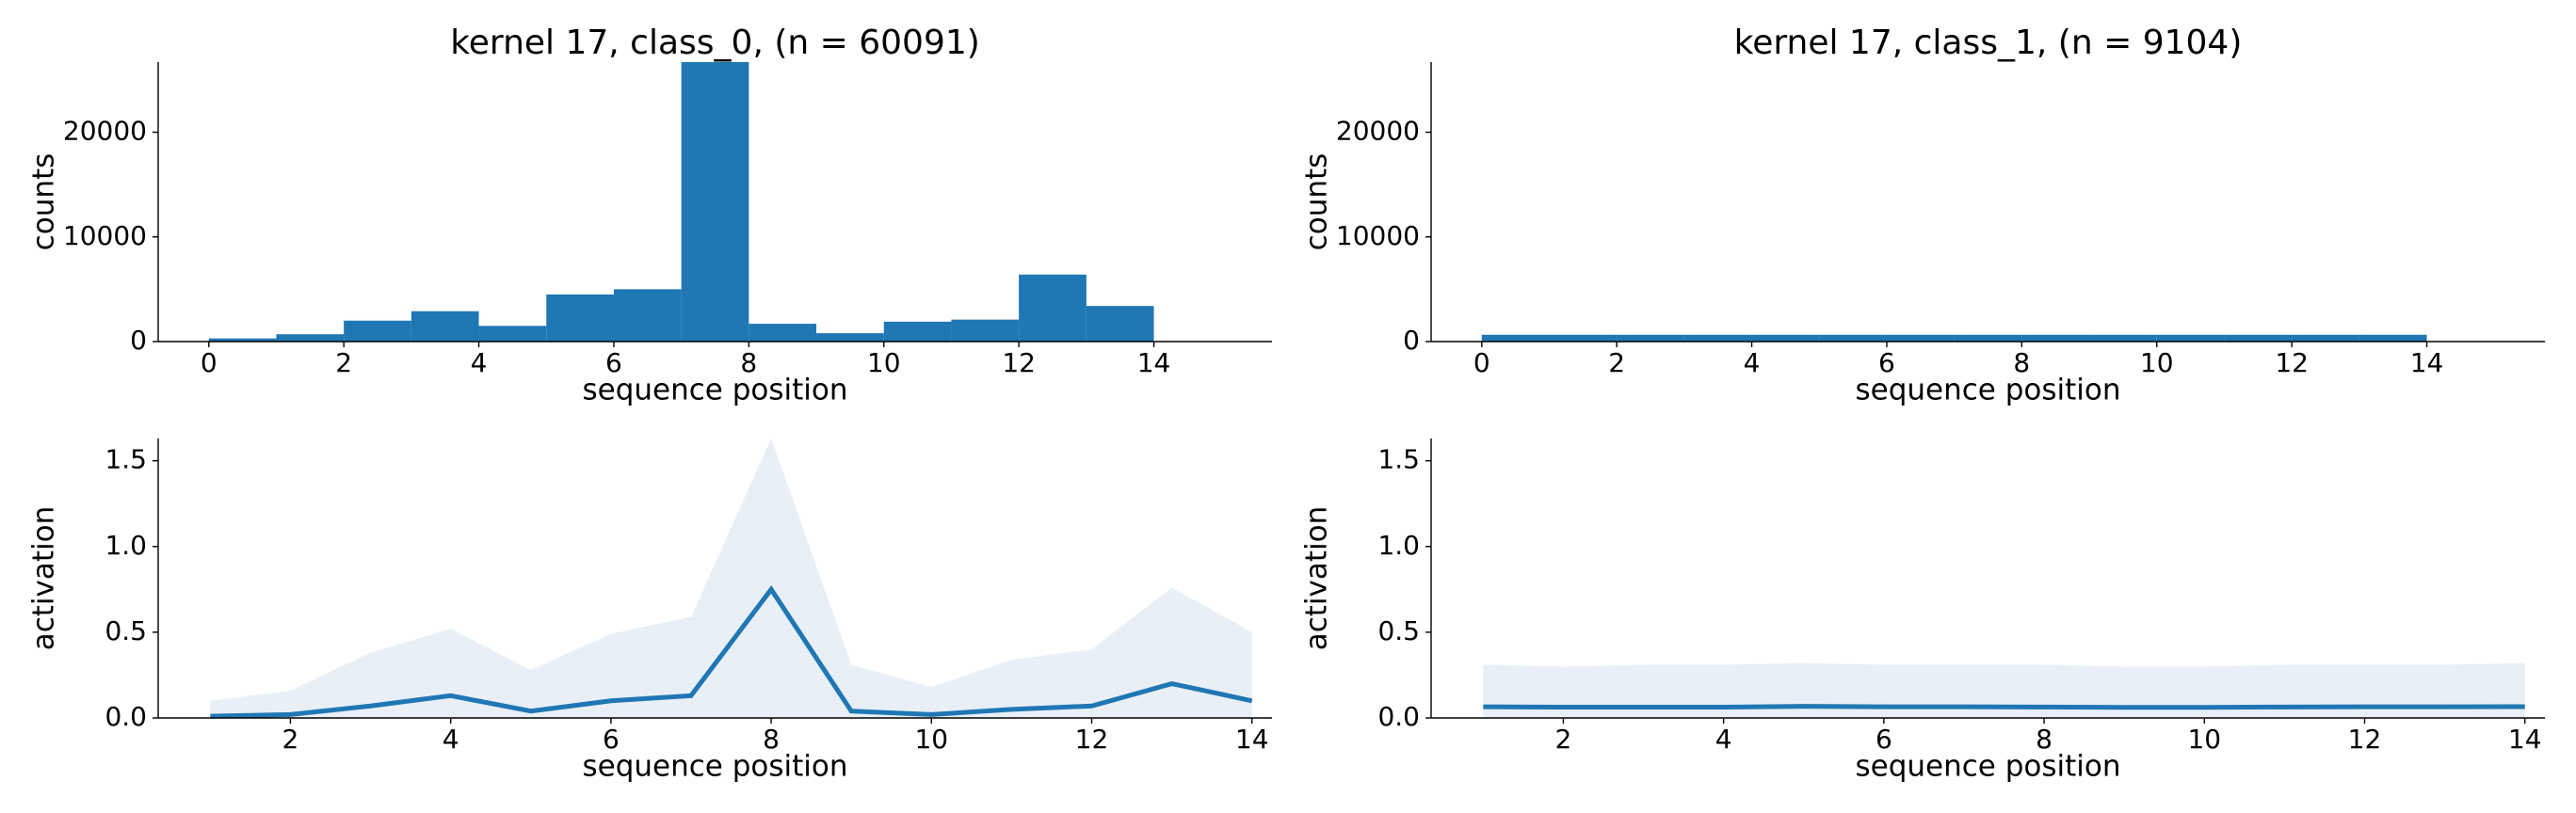 The image size is (2576, 813). I want to click on chart-title: kernel 17, class_0, (n = 60091), so click(715, 43).